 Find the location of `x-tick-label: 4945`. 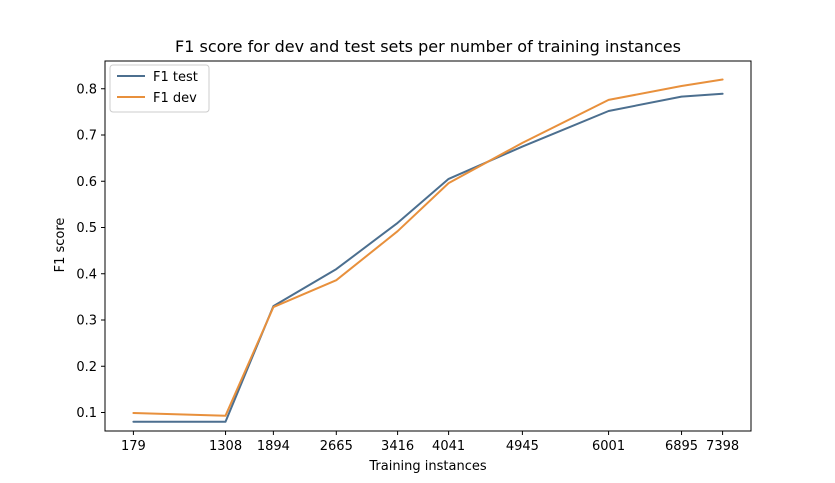

x-tick-label: 4945 is located at coordinates (522, 446).